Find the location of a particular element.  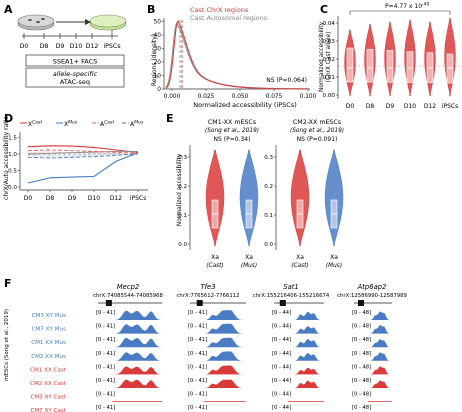

b-xtick: 0.025 is located at coordinates (206, 97).